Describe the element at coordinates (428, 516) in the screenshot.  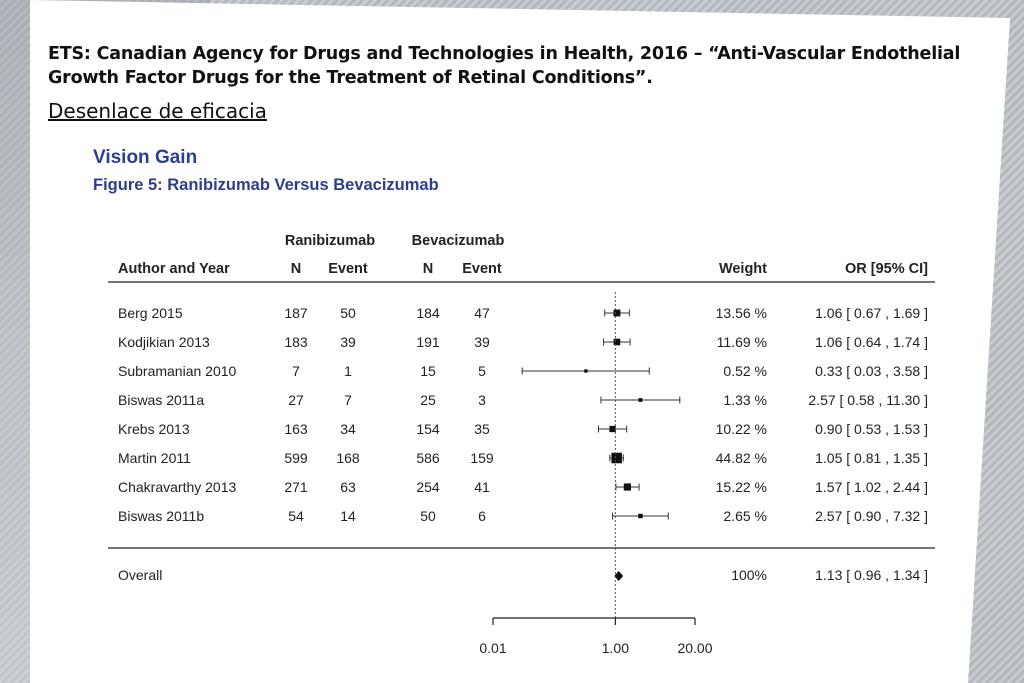
I see `bevacizumab-n: 50` at that location.